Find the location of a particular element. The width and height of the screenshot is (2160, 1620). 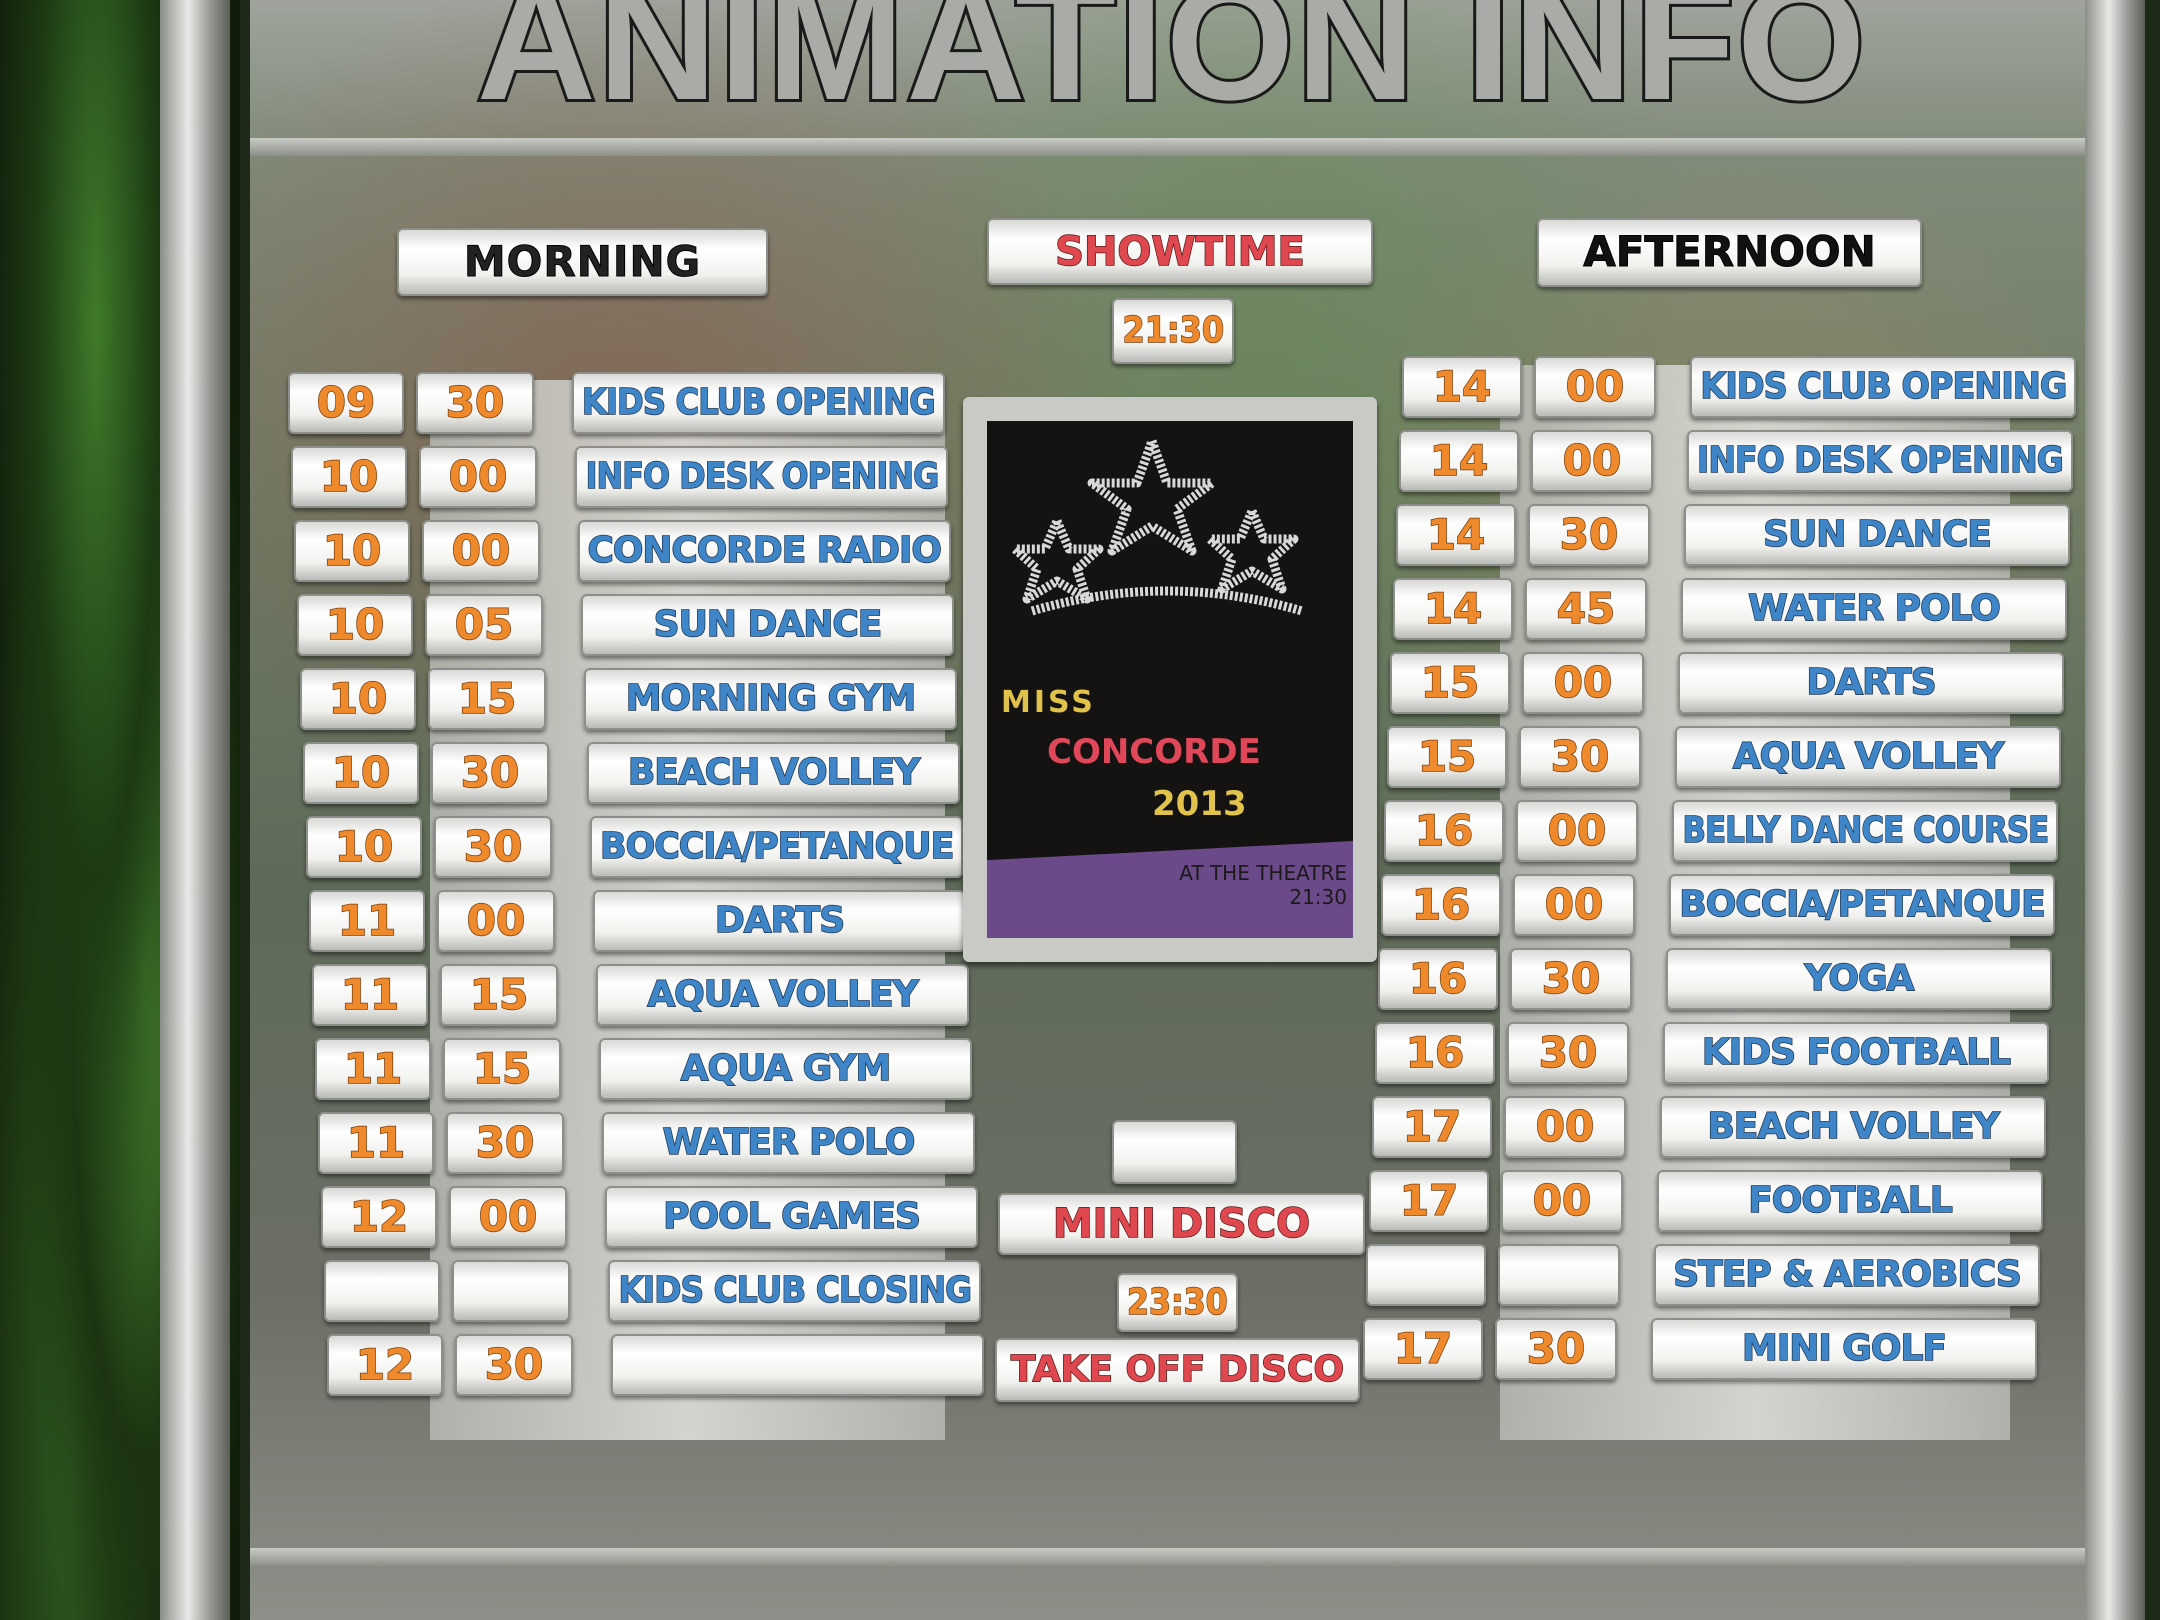

hour-tile-text: 12 is located at coordinates (385, 1364).